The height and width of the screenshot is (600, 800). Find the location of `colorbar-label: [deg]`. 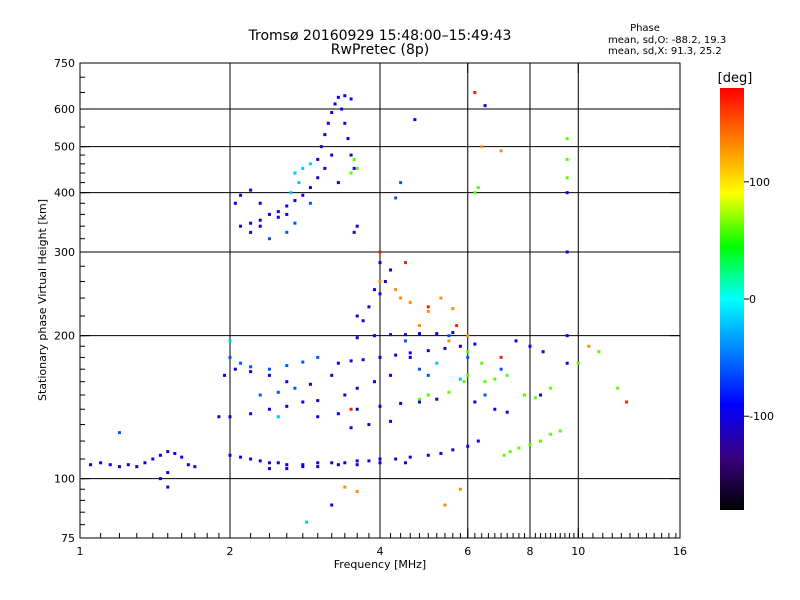

colorbar-label: [deg] is located at coordinates (735, 78).